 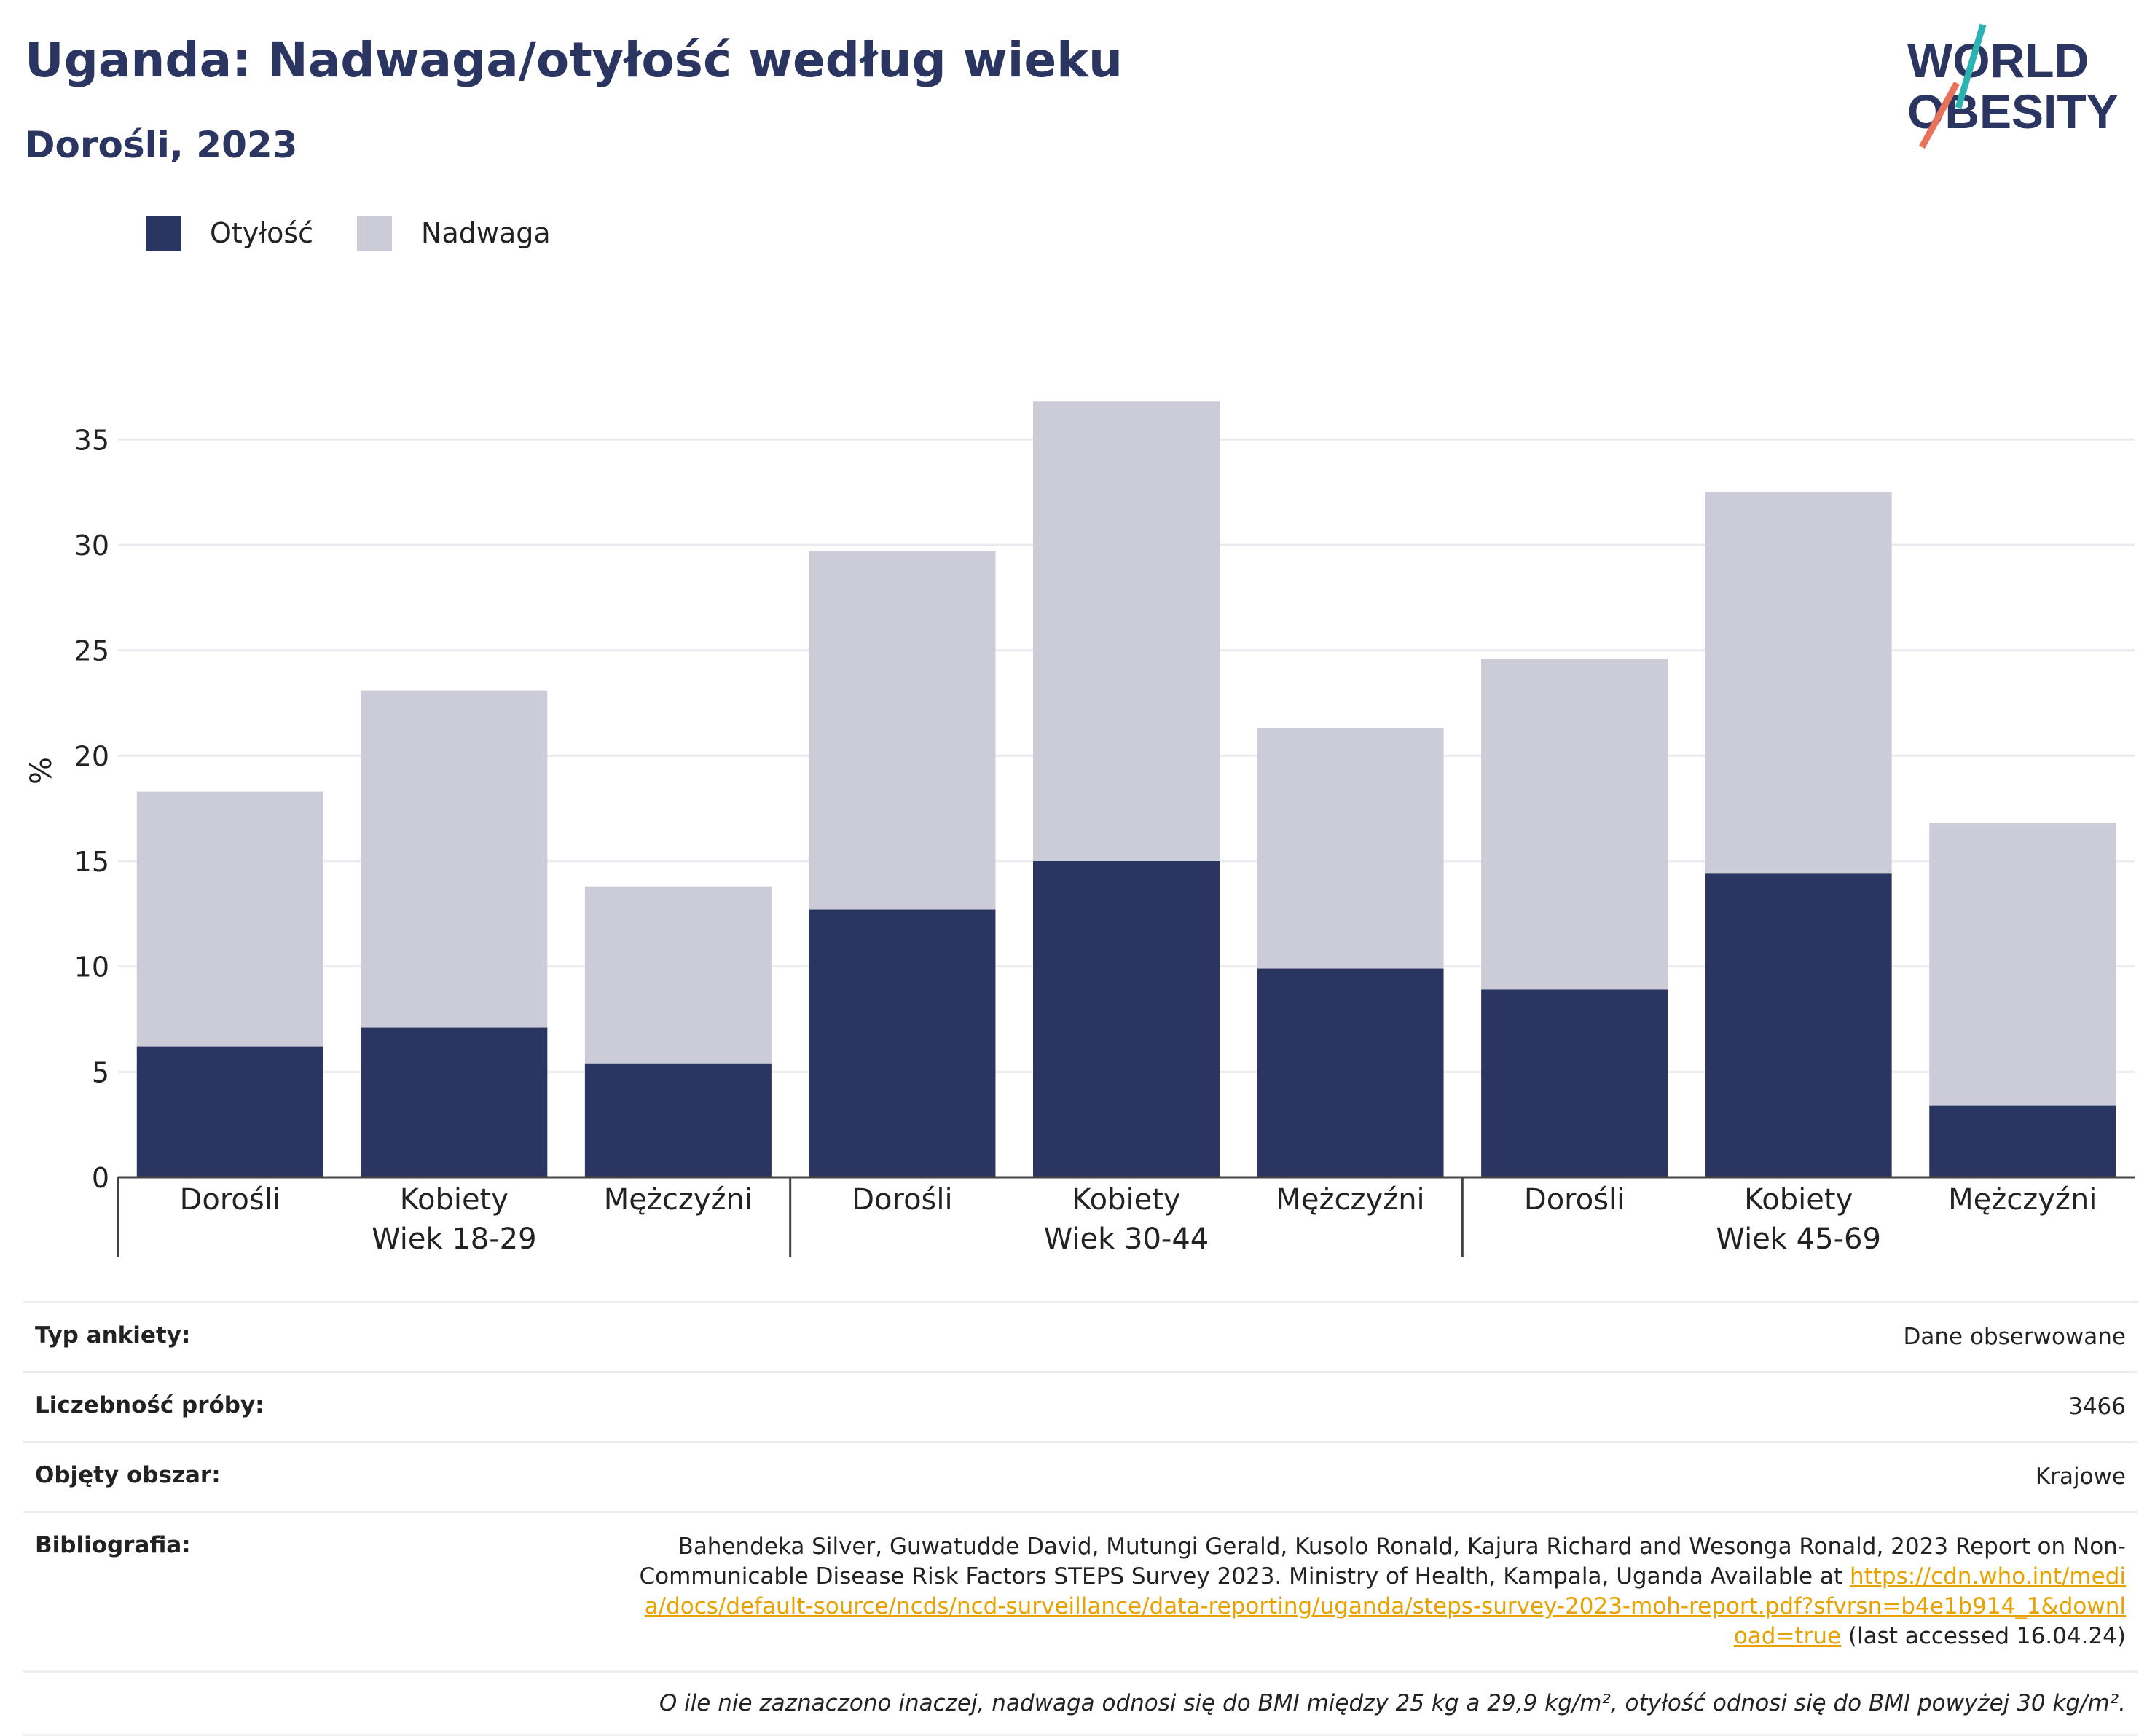 I want to click on legend-item-overweight: Nadwaga, so click(x=454, y=233).